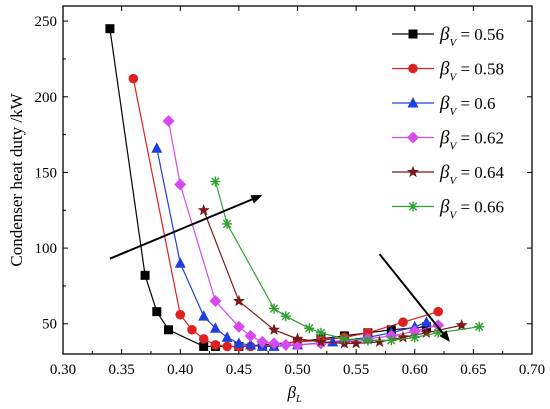  I want to click on x-tick-label: 0.50, so click(297, 370).